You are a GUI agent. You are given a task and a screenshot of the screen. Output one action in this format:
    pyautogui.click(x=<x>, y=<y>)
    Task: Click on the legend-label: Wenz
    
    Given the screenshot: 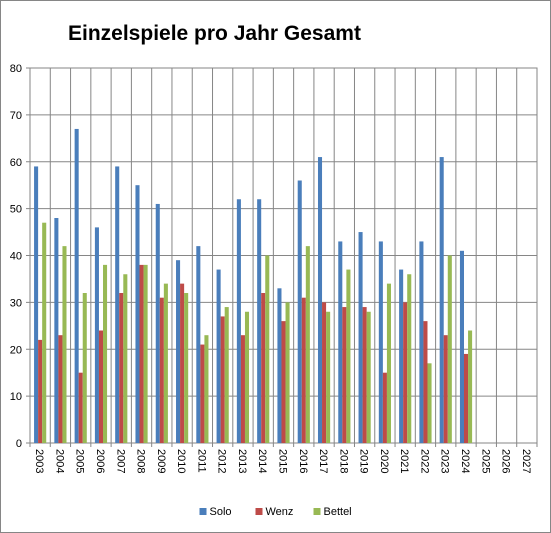 What is the action you would take?
    pyautogui.click(x=280, y=512)
    